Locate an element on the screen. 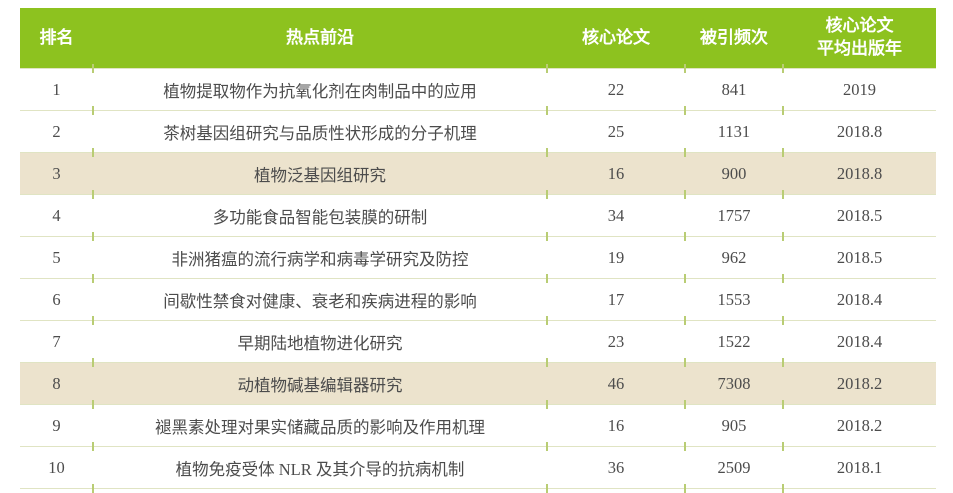  cell-citations: 7308 is located at coordinates (734, 385).